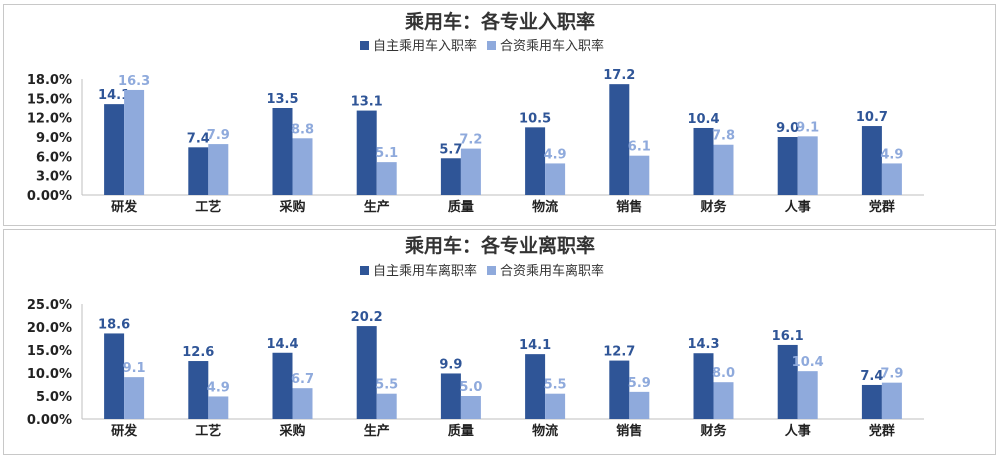 This screenshot has height=459, width=1000. I want to click on turnover-y-tick-label: 5.0%, so click(54, 397).